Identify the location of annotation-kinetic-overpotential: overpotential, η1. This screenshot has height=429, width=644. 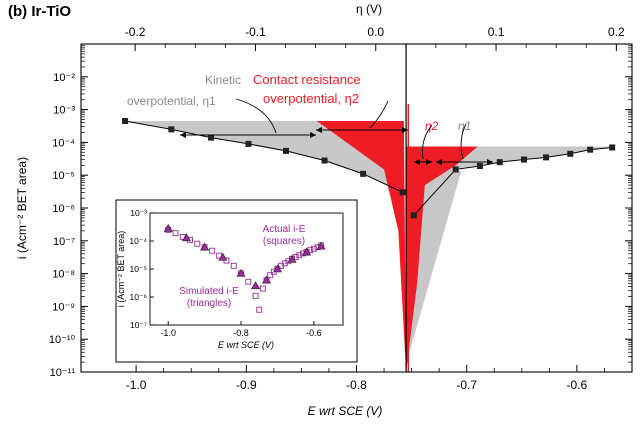
(171, 101).